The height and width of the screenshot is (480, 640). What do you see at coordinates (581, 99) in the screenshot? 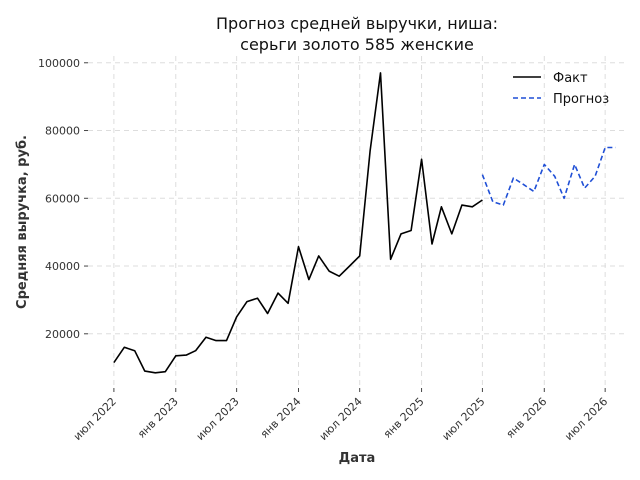
I see `legend-label-forecast: Прогноз` at bounding box center [581, 99].